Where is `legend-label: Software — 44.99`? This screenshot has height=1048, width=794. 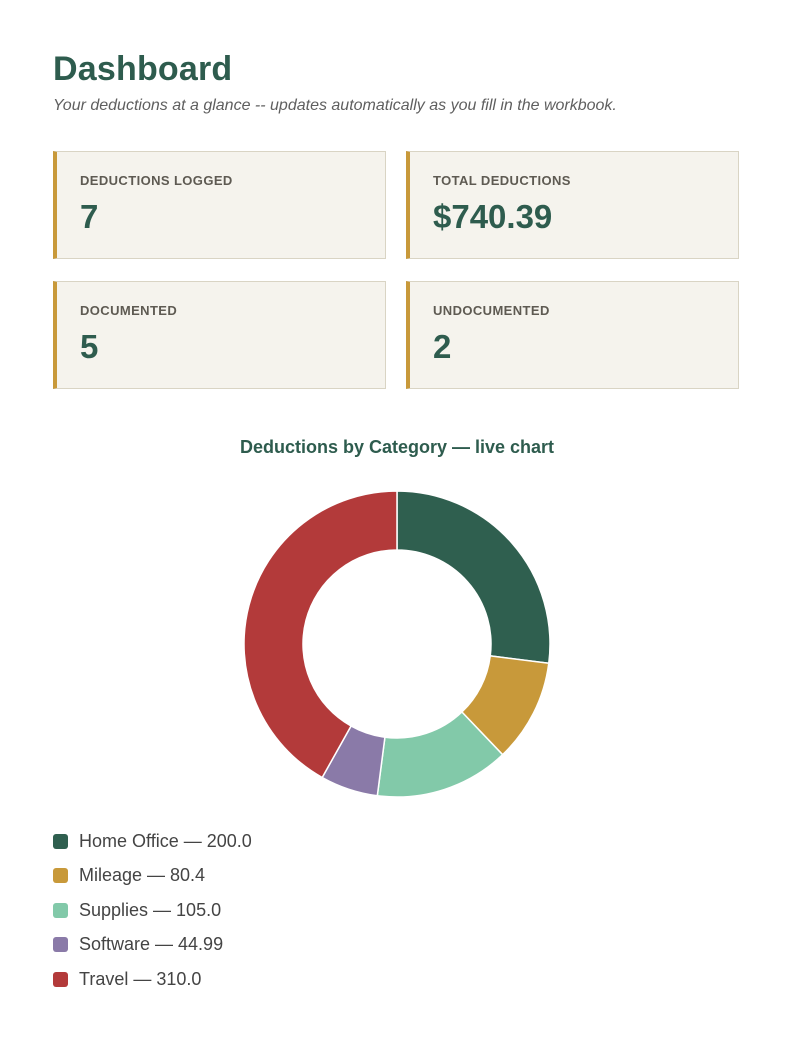 legend-label: Software — 44.99 is located at coordinates (151, 944).